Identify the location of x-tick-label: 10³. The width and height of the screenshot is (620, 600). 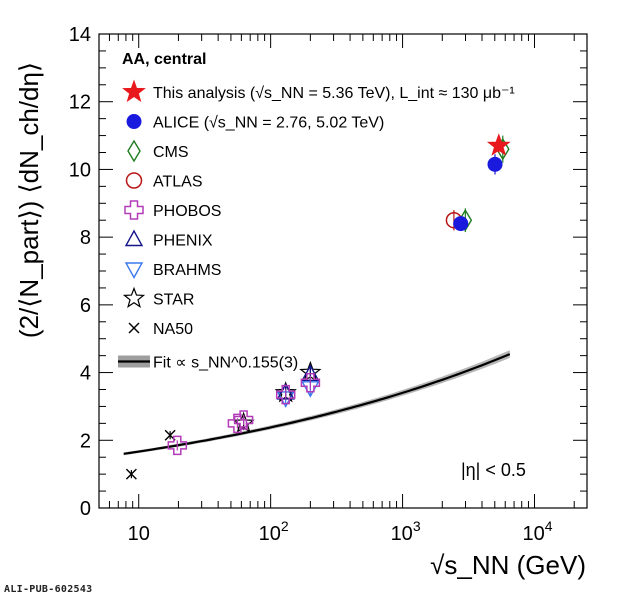
(406, 531).